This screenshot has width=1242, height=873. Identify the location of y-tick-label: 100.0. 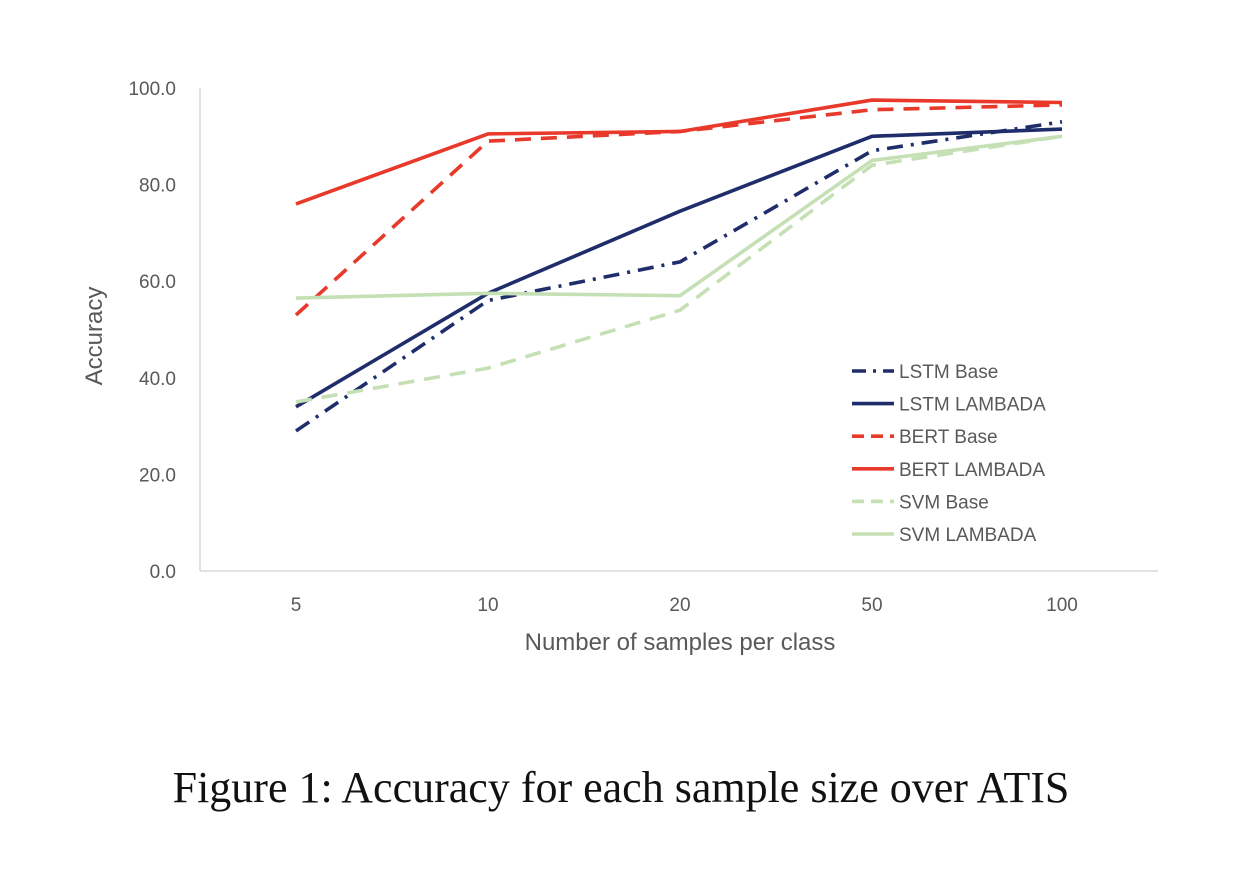
(152, 89).